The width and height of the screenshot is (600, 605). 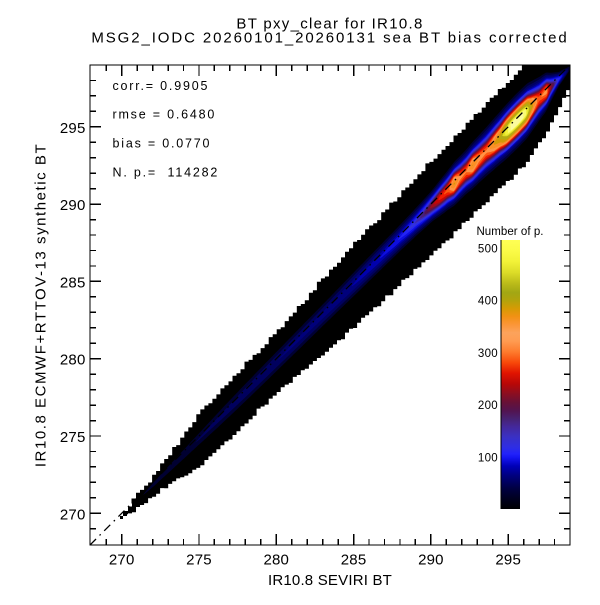 I want to click on svg-text:IR10.8 ECMWF+RTTOV-13 syntheti: IR10.8 ECMWF+RTTOV-13 synthetic BT, so click(x=41, y=305).